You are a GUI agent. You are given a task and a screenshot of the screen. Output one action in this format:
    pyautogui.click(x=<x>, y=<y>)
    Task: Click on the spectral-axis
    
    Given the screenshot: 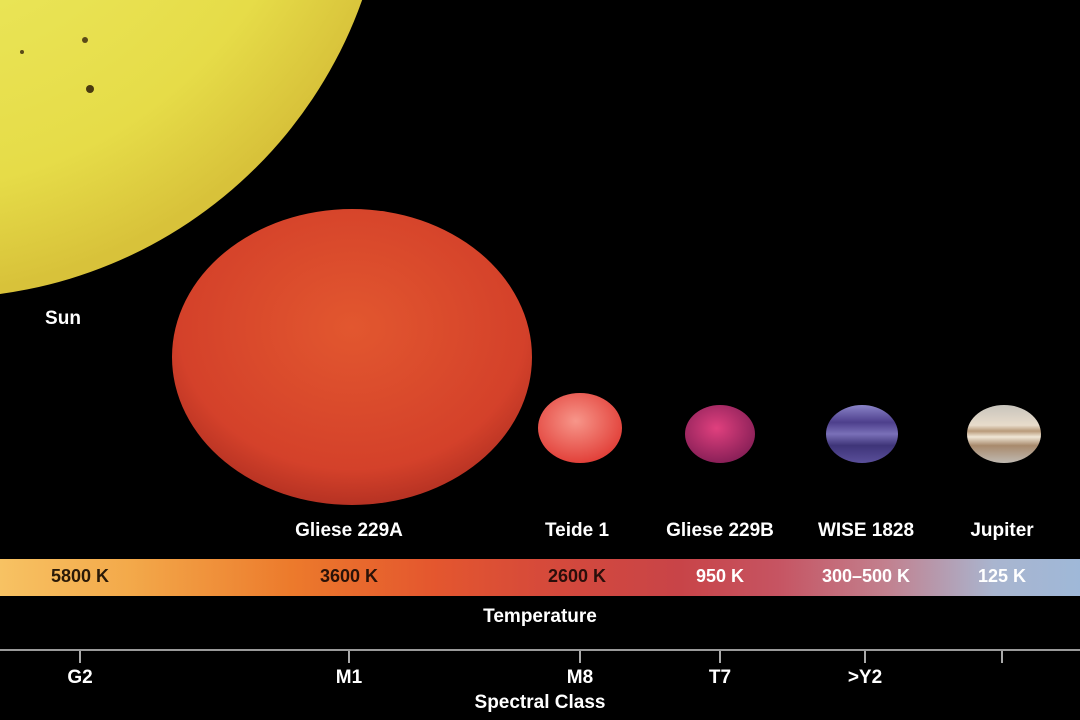 What is the action you would take?
    pyautogui.click(x=540, y=650)
    